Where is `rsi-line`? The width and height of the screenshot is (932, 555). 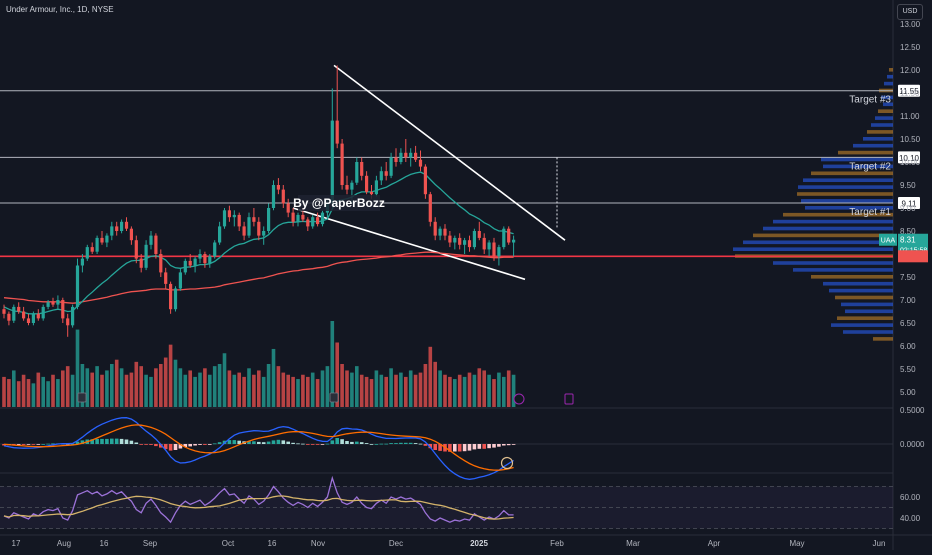 rsi-line is located at coordinates (258, 499).